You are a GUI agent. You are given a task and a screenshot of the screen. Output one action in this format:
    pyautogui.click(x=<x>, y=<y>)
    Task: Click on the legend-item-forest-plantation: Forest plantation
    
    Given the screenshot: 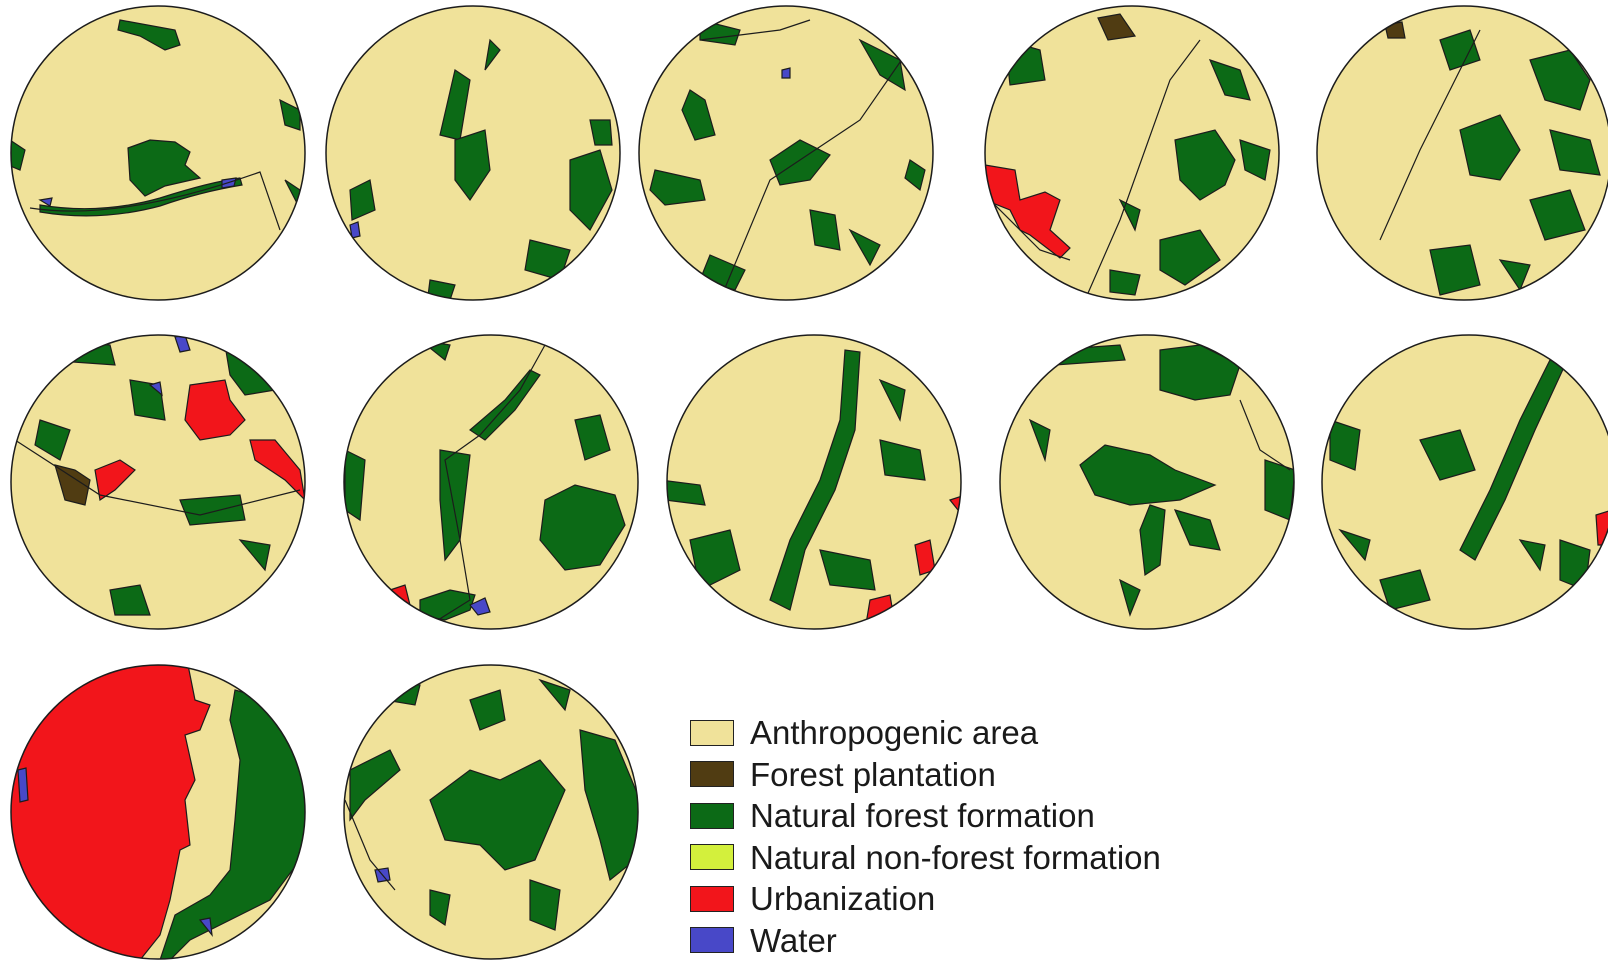 What is the action you would take?
    pyautogui.click(x=950, y=775)
    